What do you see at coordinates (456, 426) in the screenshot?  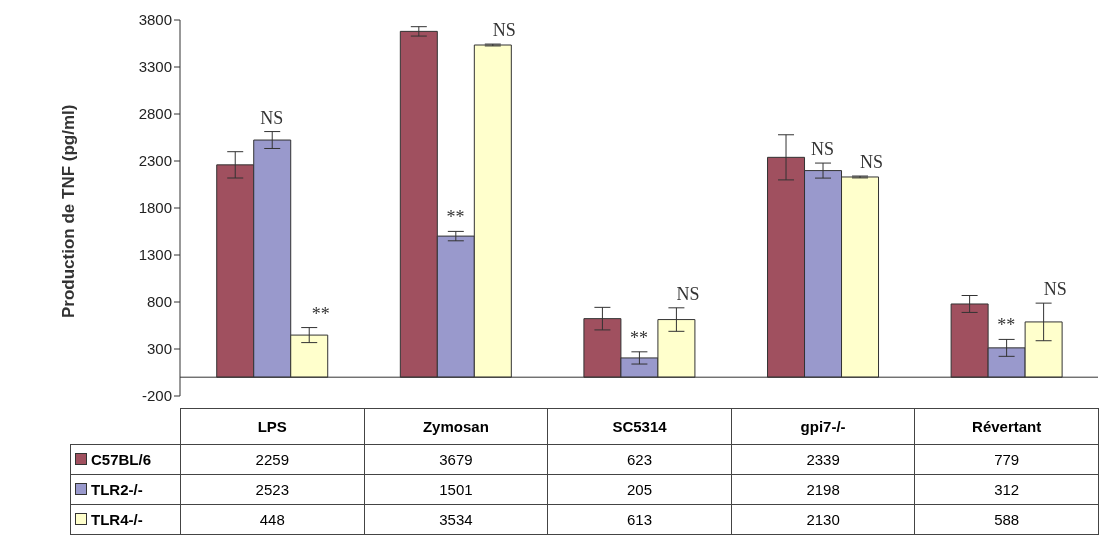 I see `x-tick-label: Zymosan` at bounding box center [456, 426].